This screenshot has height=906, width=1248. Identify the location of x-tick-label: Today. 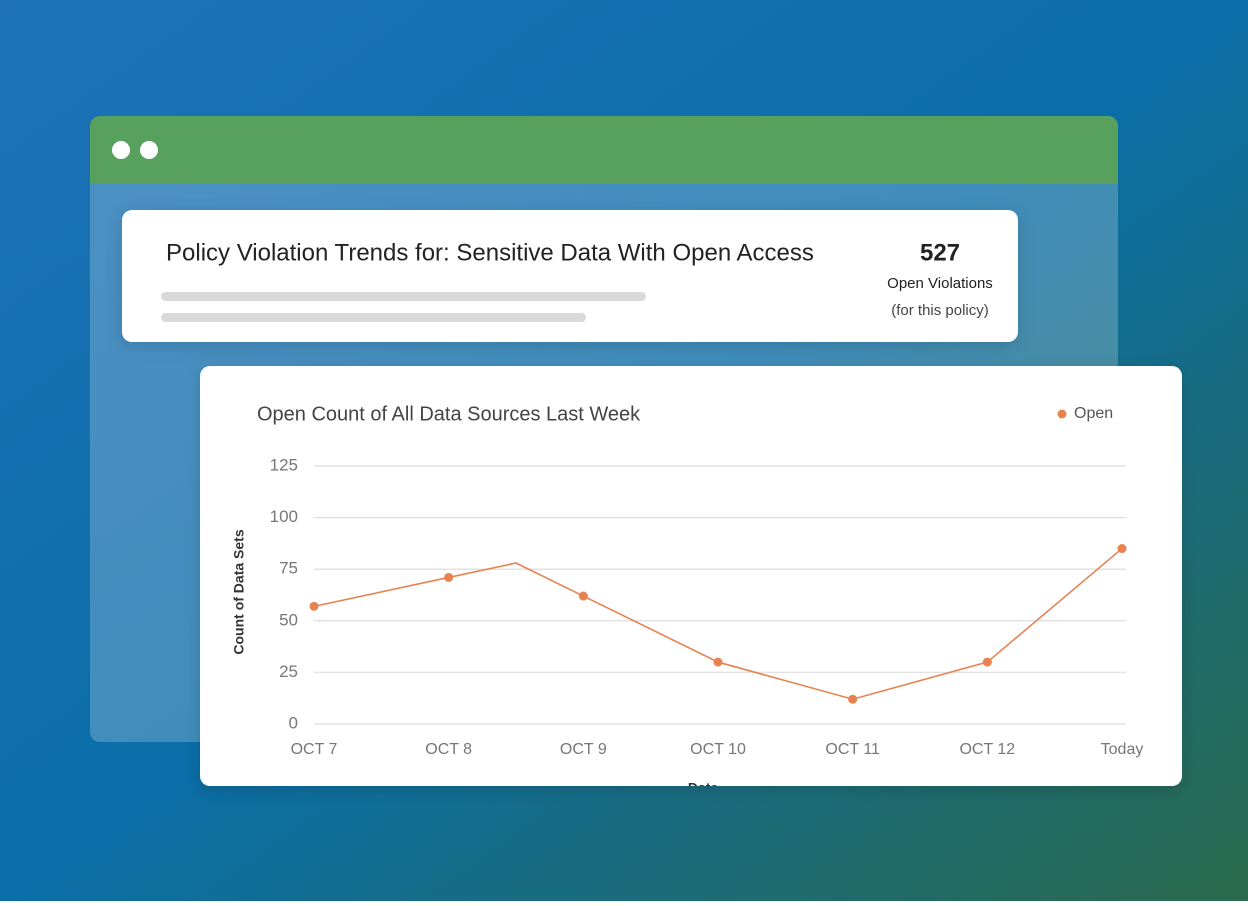
(1122, 749).